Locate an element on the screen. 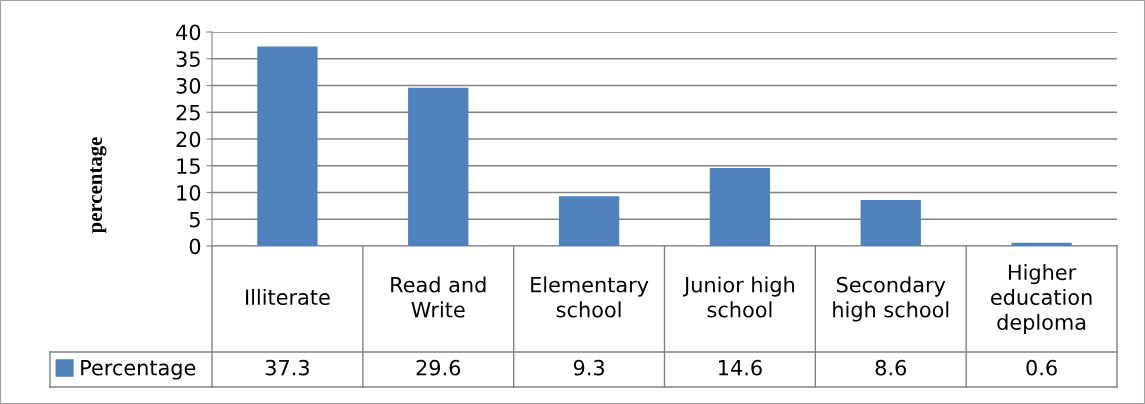 The height and width of the screenshot is (404, 1145). x-tick-label: Junior high school is located at coordinates (738, 297).